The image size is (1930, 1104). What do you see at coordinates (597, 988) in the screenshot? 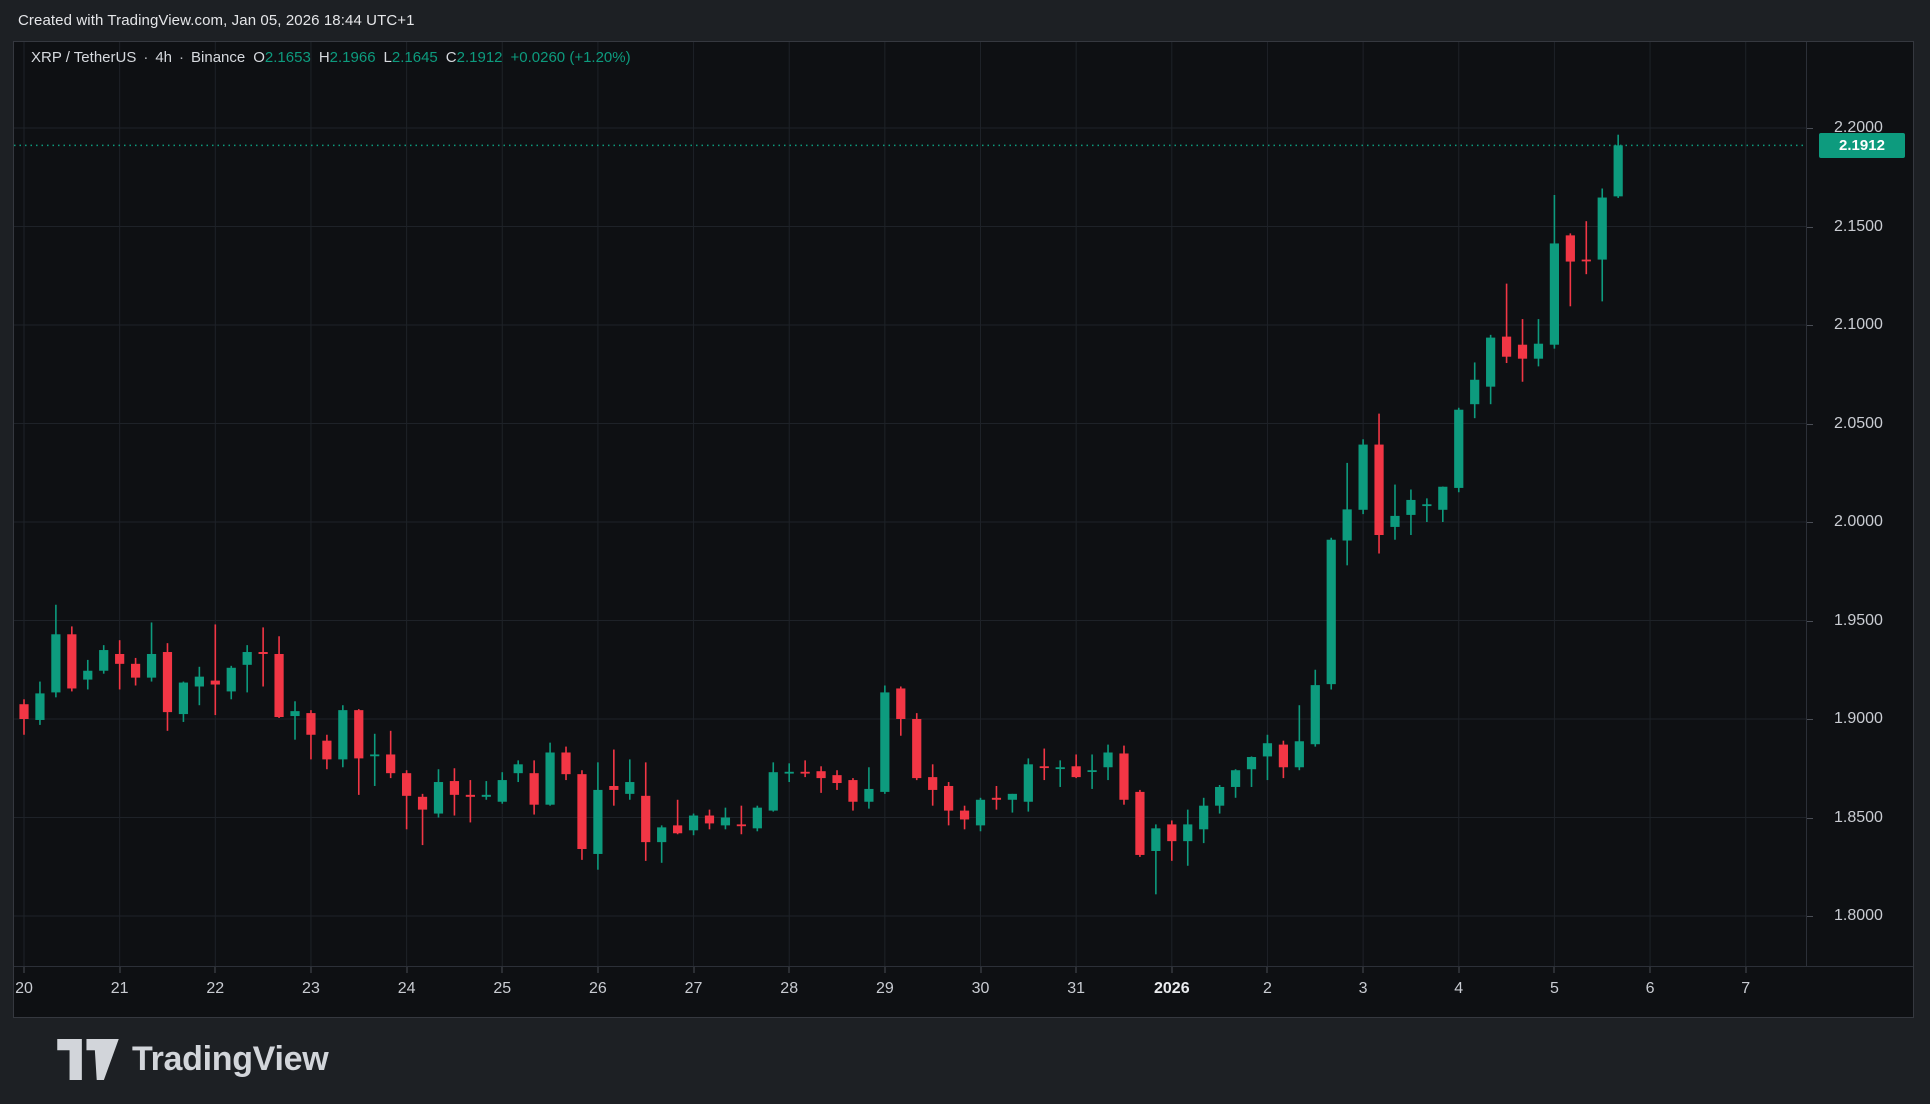
I see `time-axis-label: 26` at bounding box center [597, 988].